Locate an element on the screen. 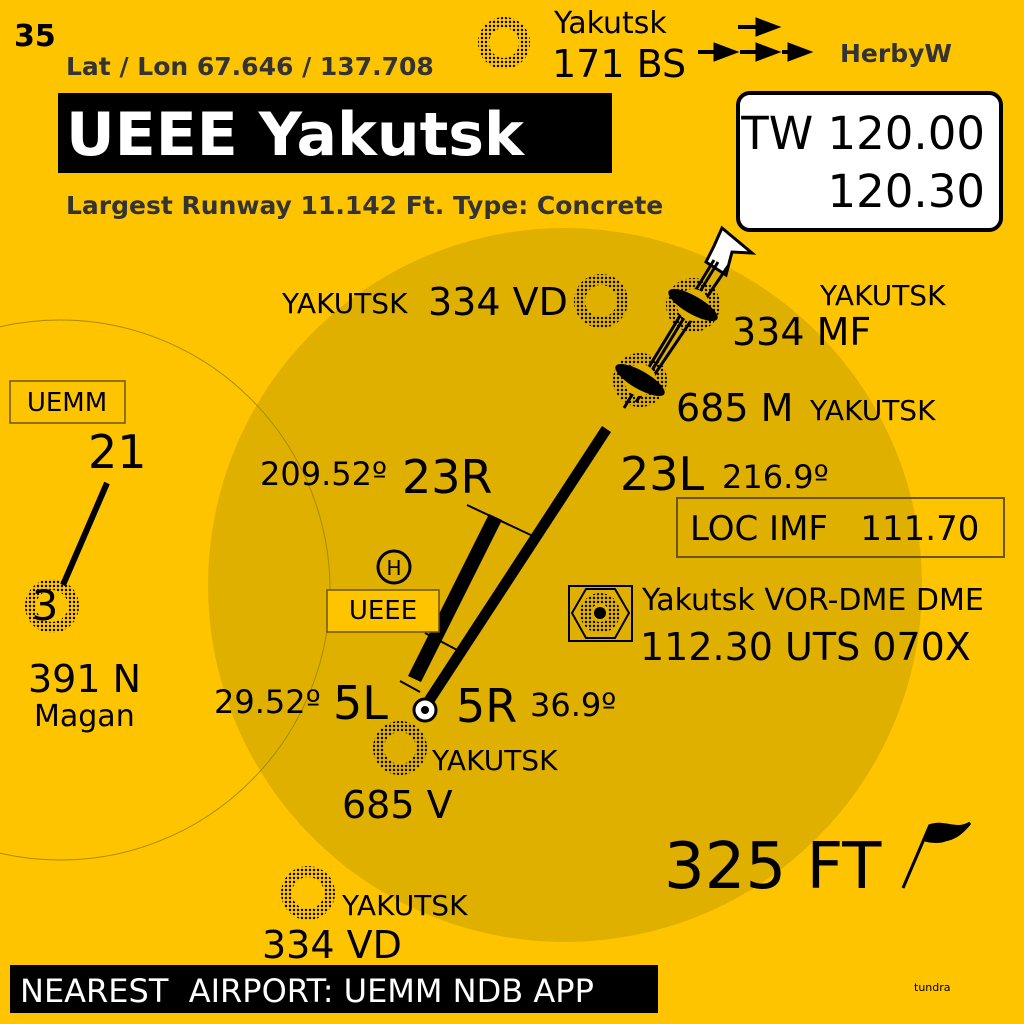 This screenshot has width=1024, height=1024. credit: tundra is located at coordinates (932, 987).